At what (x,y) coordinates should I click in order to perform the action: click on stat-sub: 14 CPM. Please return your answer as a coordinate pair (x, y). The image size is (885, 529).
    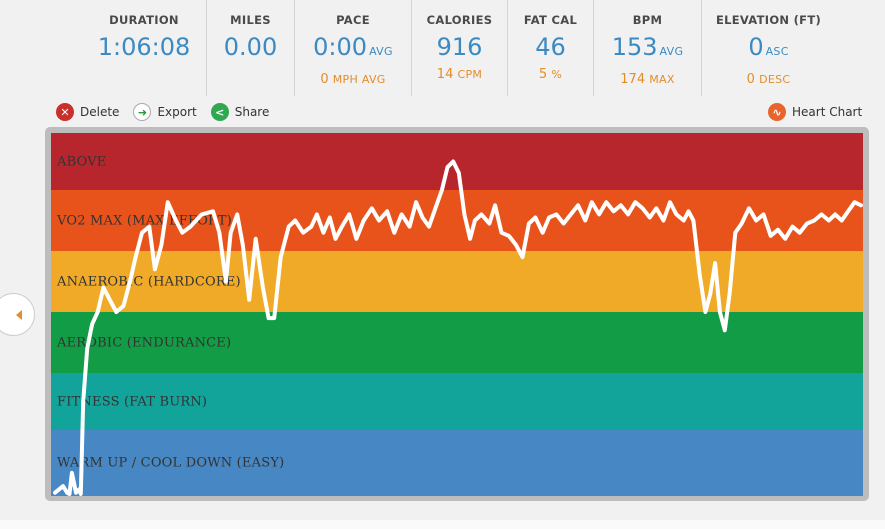
    Looking at the image, I should click on (459, 75).